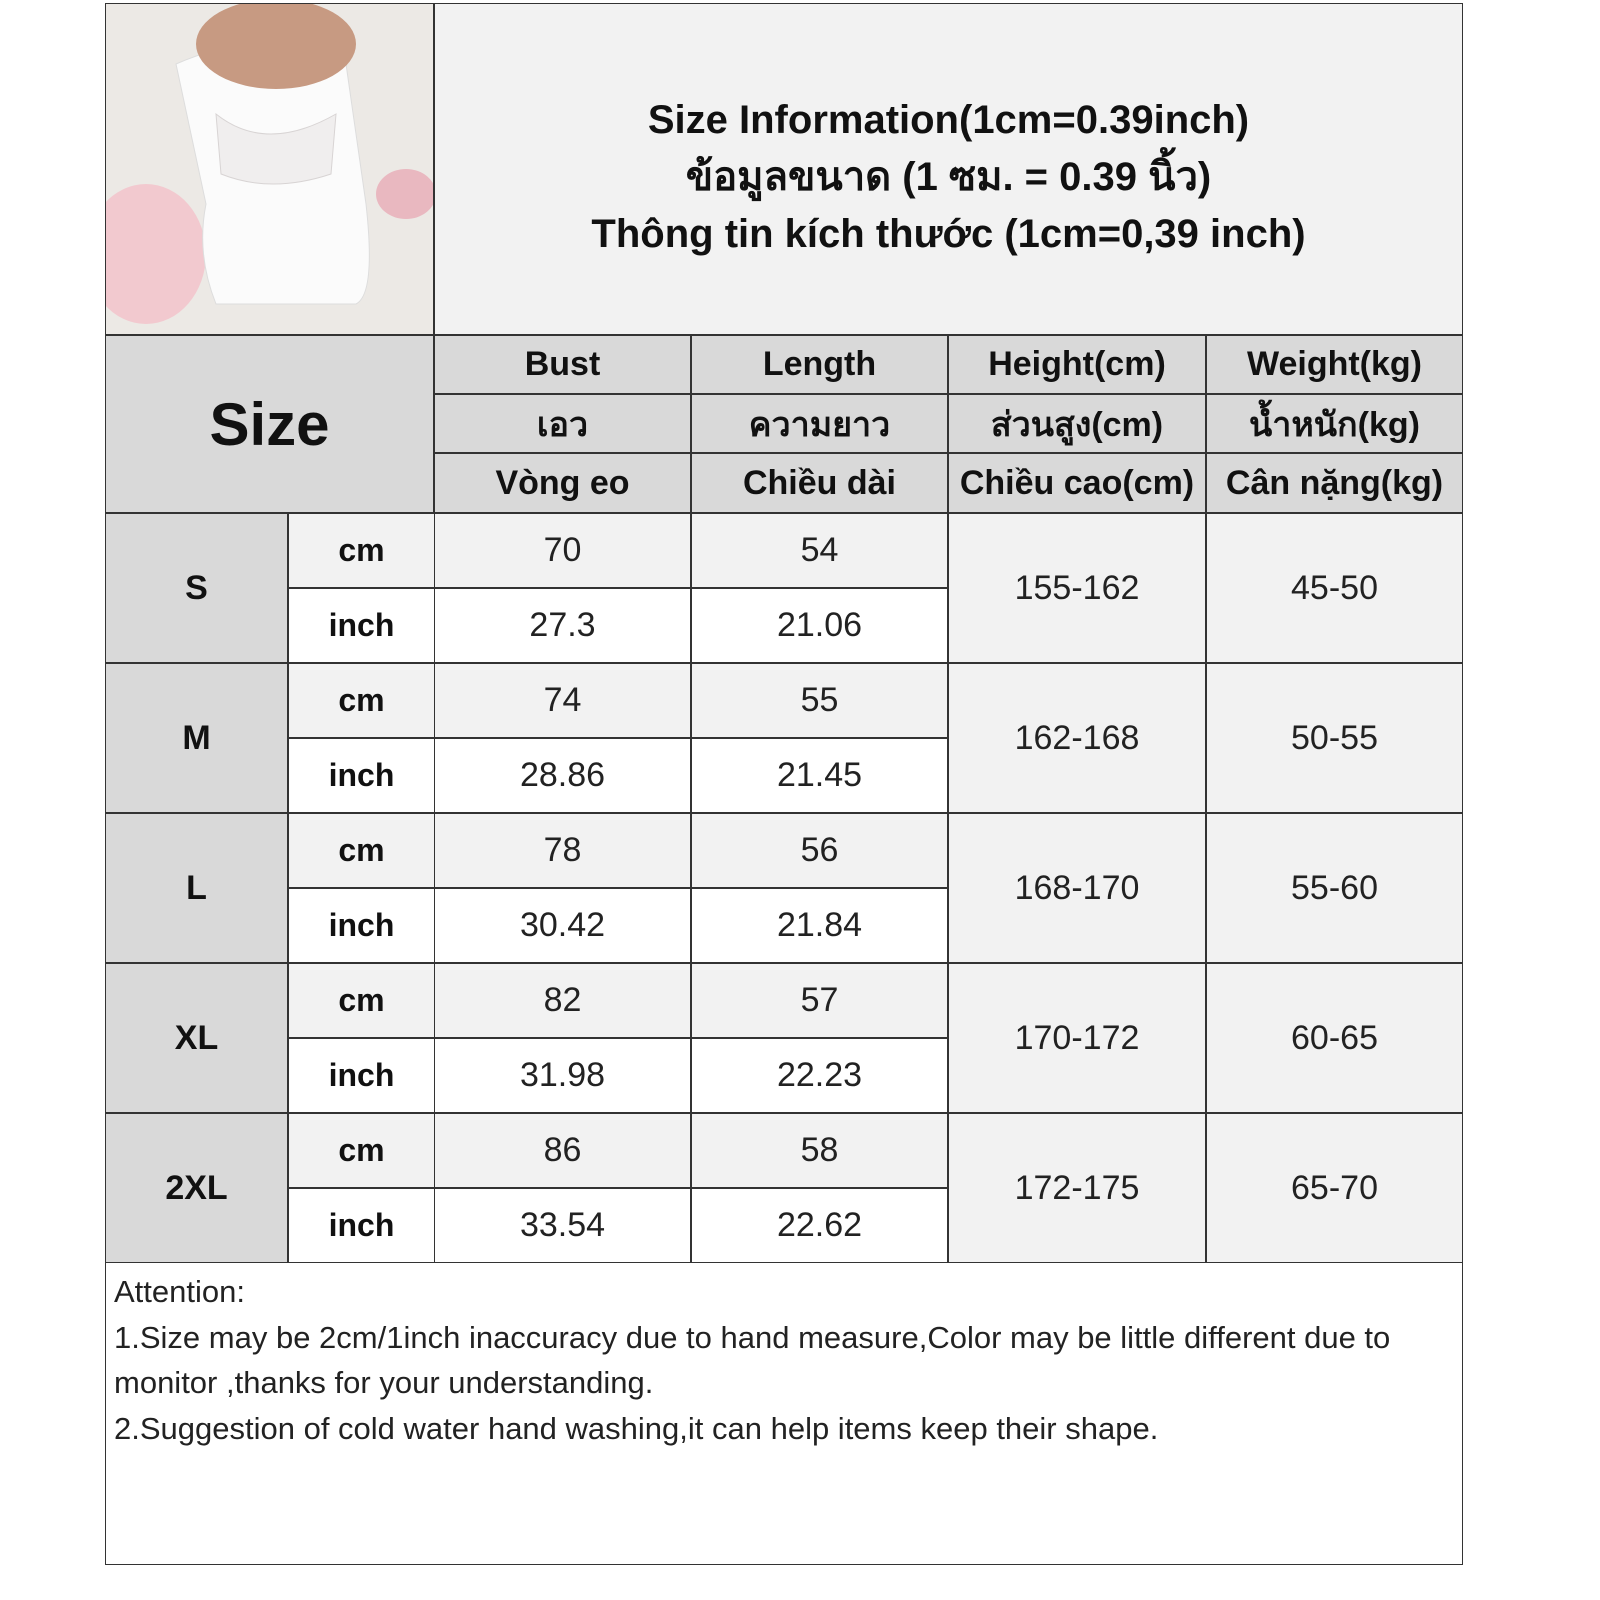  What do you see at coordinates (819, 1225) in the screenshot?
I see `length-inch: 22.62` at bounding box center [819, 1225].